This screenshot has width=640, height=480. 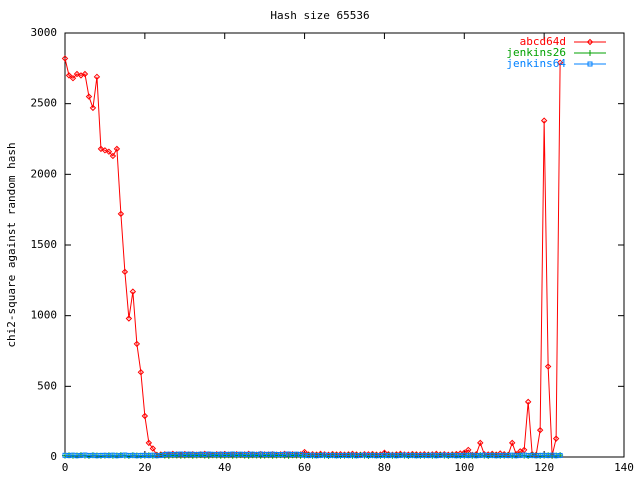 What do you see at coordinates (44, 32) in the screenshot?
I see `y-tick-label: 3000` at bounding box center [44, 32].